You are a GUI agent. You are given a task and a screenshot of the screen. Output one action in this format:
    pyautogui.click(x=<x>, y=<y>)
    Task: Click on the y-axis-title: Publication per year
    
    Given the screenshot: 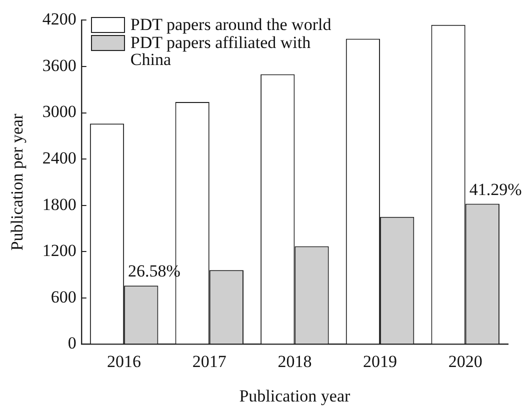 What is the action you would take?
    pyautogui.click(x=17, y=182)
    